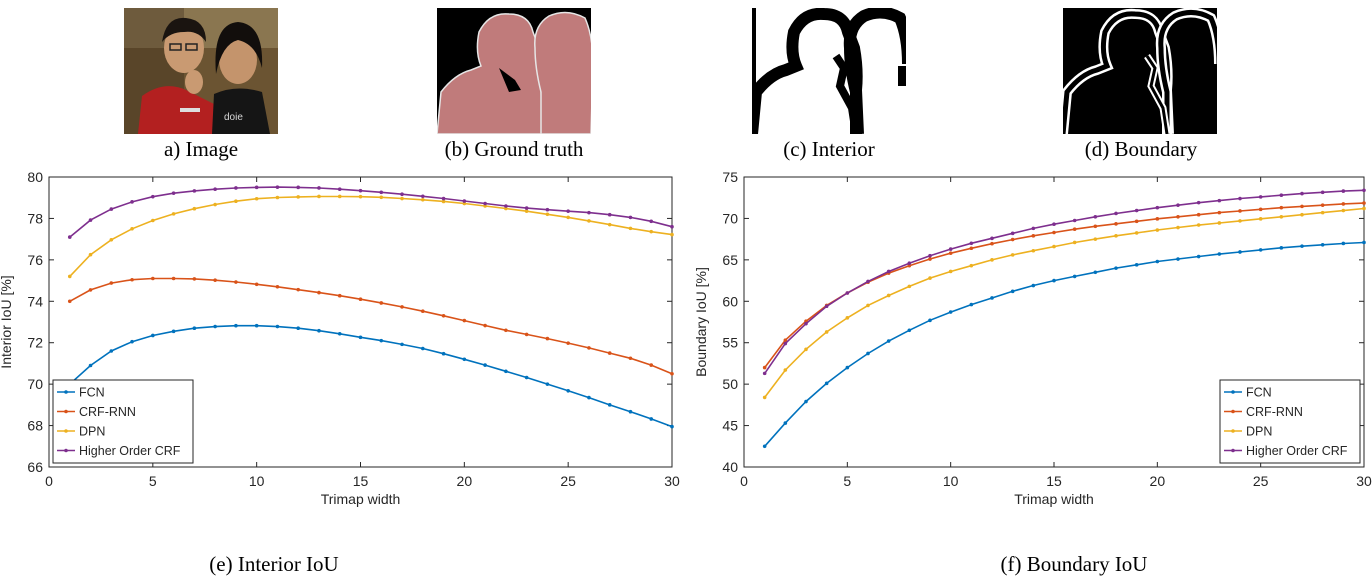 The image size is (1372, 585). What do you see at coordinates (1259, 393) in the screenshot?
I see `legend-label-fcn: FCN` at bounding box center [1259, 393].